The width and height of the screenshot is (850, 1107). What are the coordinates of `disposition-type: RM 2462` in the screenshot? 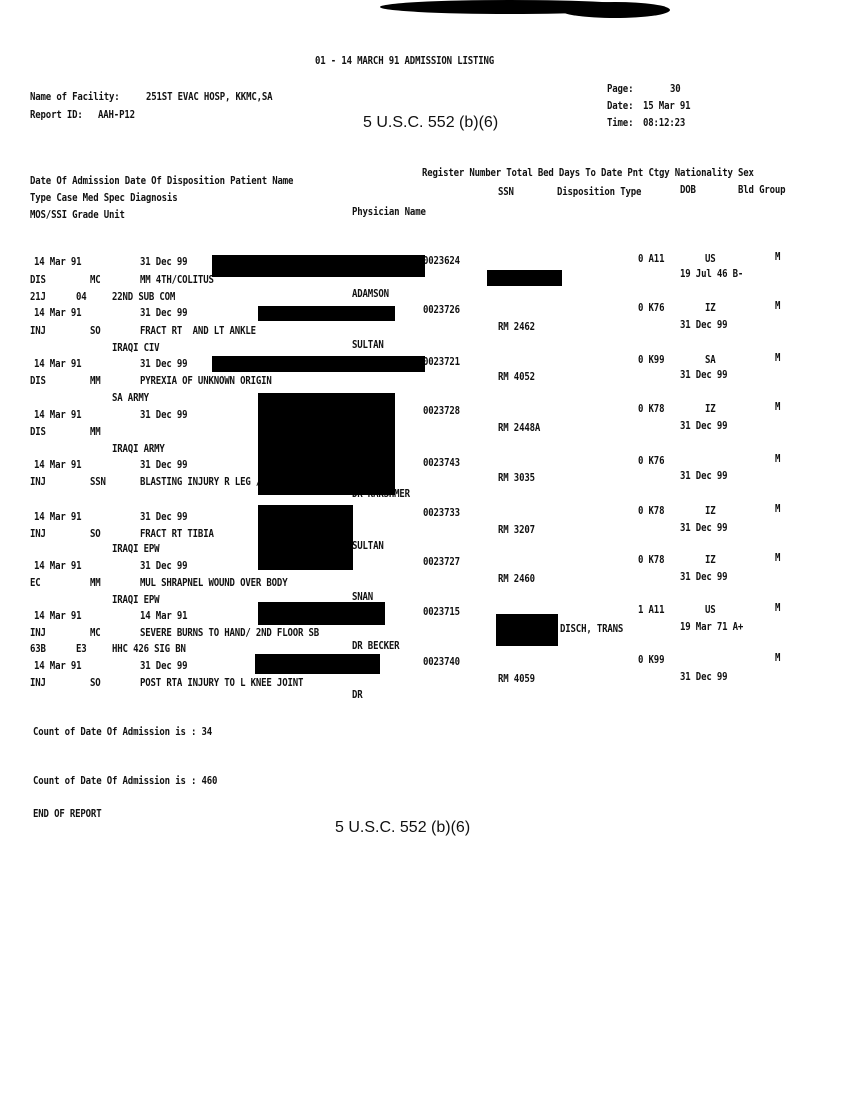 It's located at (516, 326).